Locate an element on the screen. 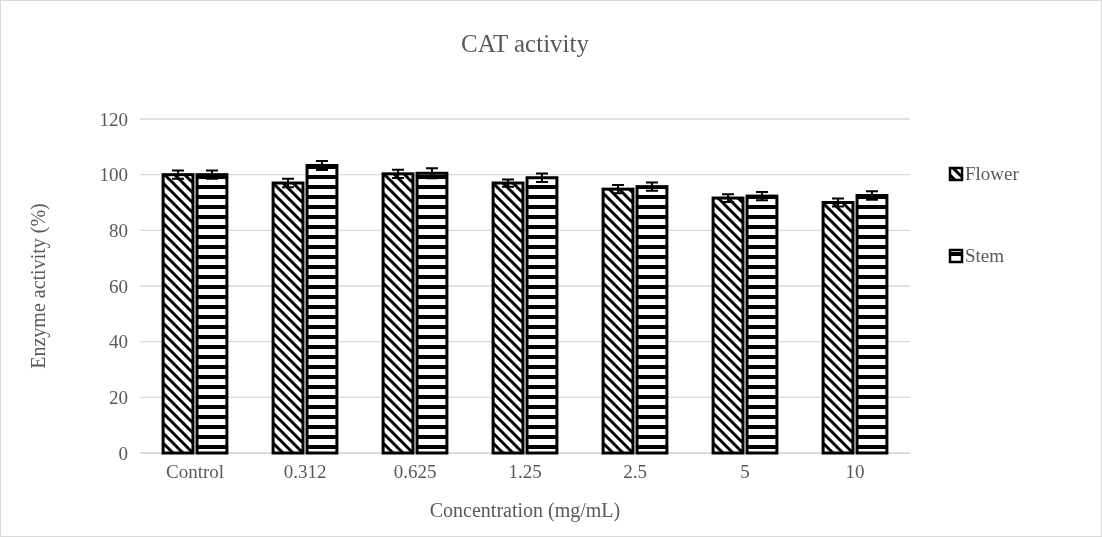 Image resolution: width=1102 pixels, height=537 pixels. x-tick-label: 0.625 is located at coordinates (415, 472).